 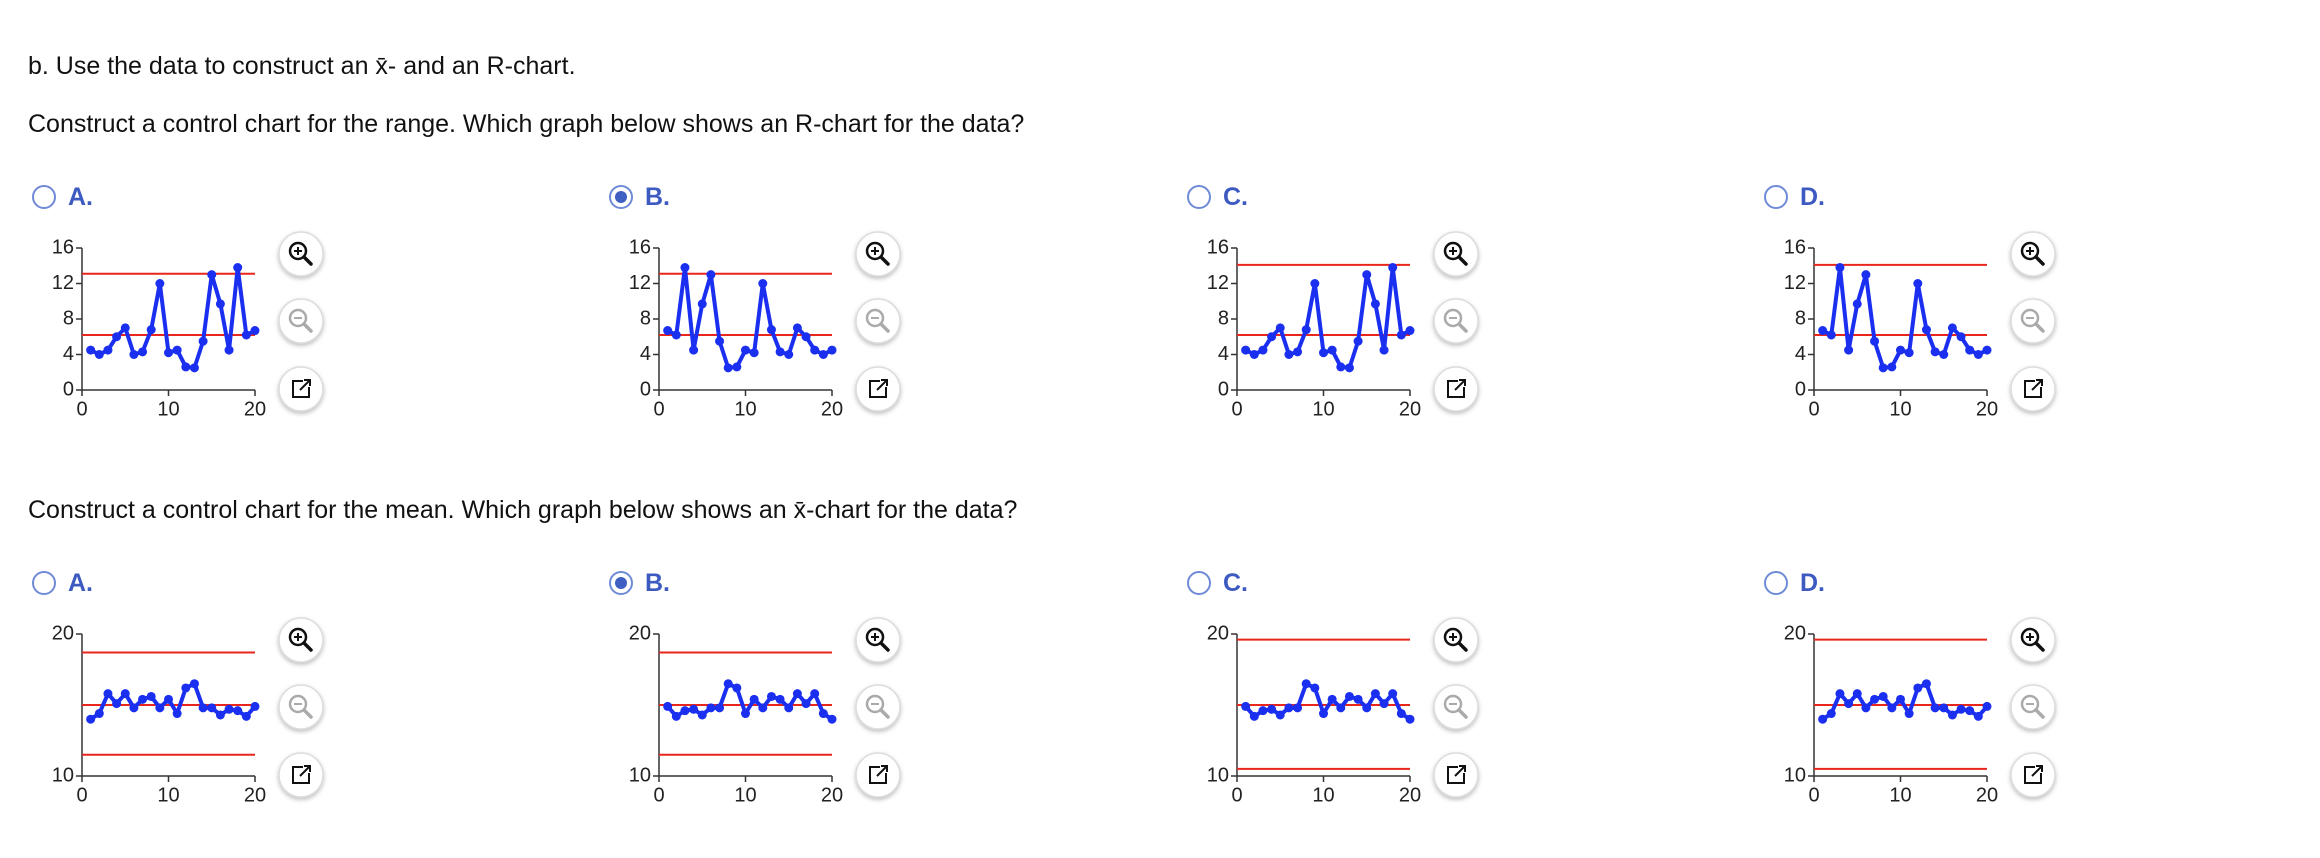 I want to click on option: C. 10 20 0 10 20, so click(x=1385, y=687).